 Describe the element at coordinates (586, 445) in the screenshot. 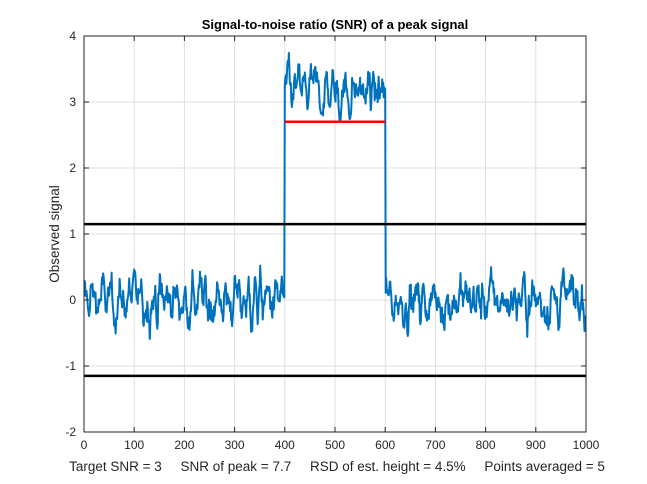

I see `x-tick-label: 1000` at that location.